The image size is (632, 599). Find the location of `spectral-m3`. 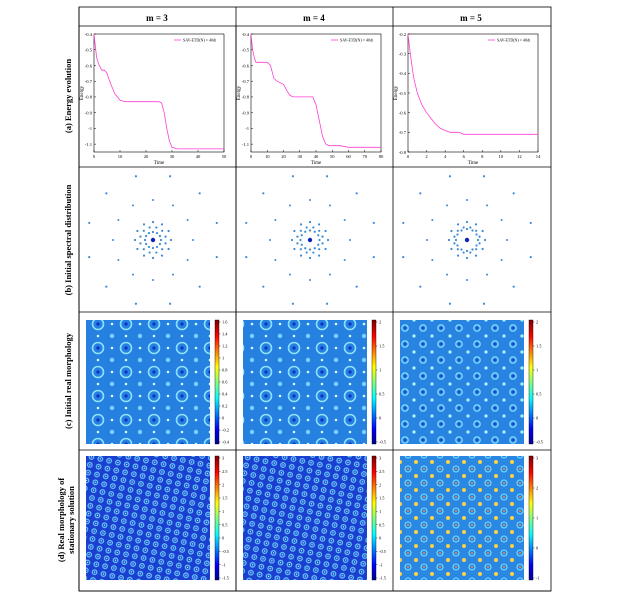

spectral-m3 is located at coordinates (153, 240).